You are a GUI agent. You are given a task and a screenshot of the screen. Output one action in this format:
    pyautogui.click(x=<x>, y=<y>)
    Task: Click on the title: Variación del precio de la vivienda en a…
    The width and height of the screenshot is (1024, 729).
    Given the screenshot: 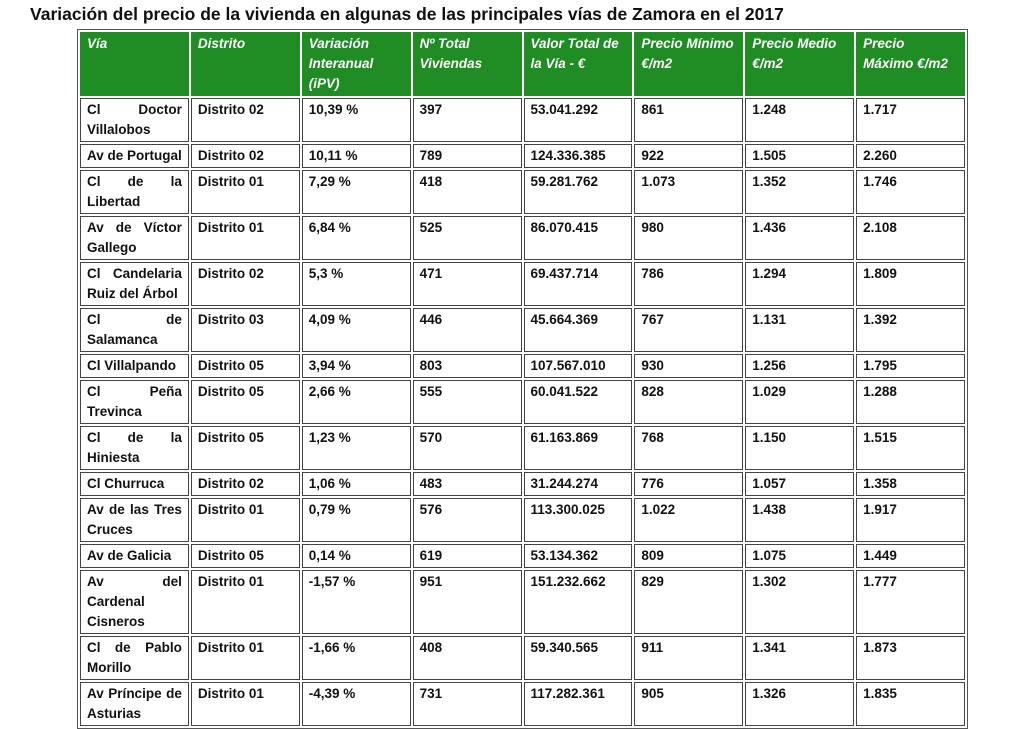 What is the action you would take?
    pyautogui.click(x=407, y=14)
    